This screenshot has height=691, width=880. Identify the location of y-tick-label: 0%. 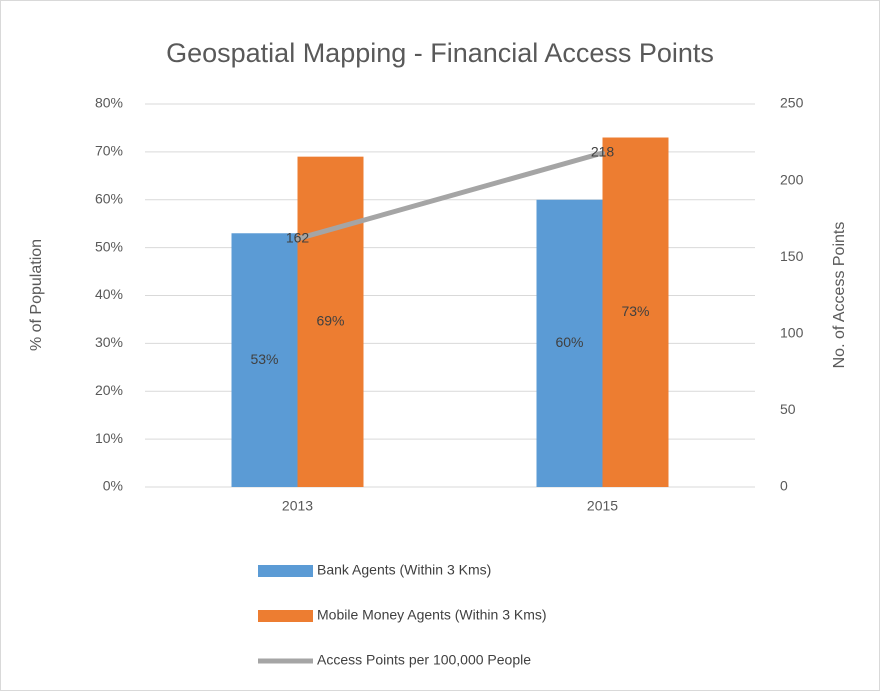
(113, 486).